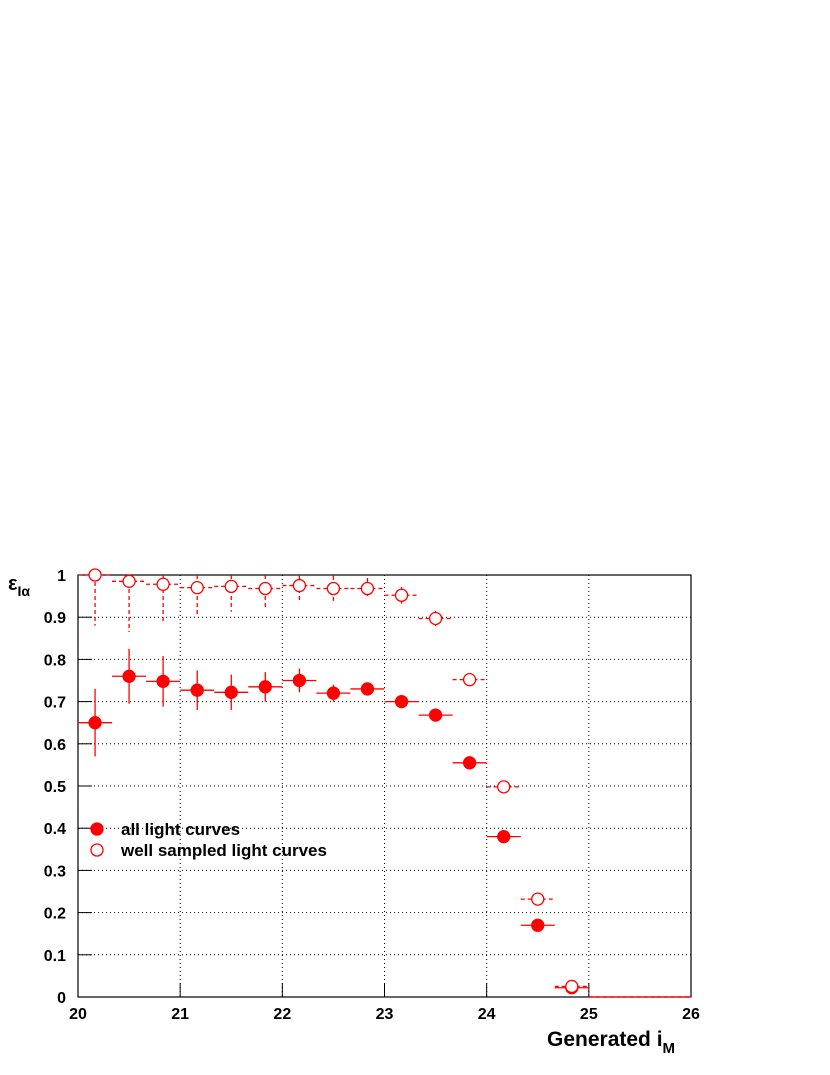  Describe the element at coordinates (55, 871) in the screenshot. I see `y-tick-label: 0.3` at that location.